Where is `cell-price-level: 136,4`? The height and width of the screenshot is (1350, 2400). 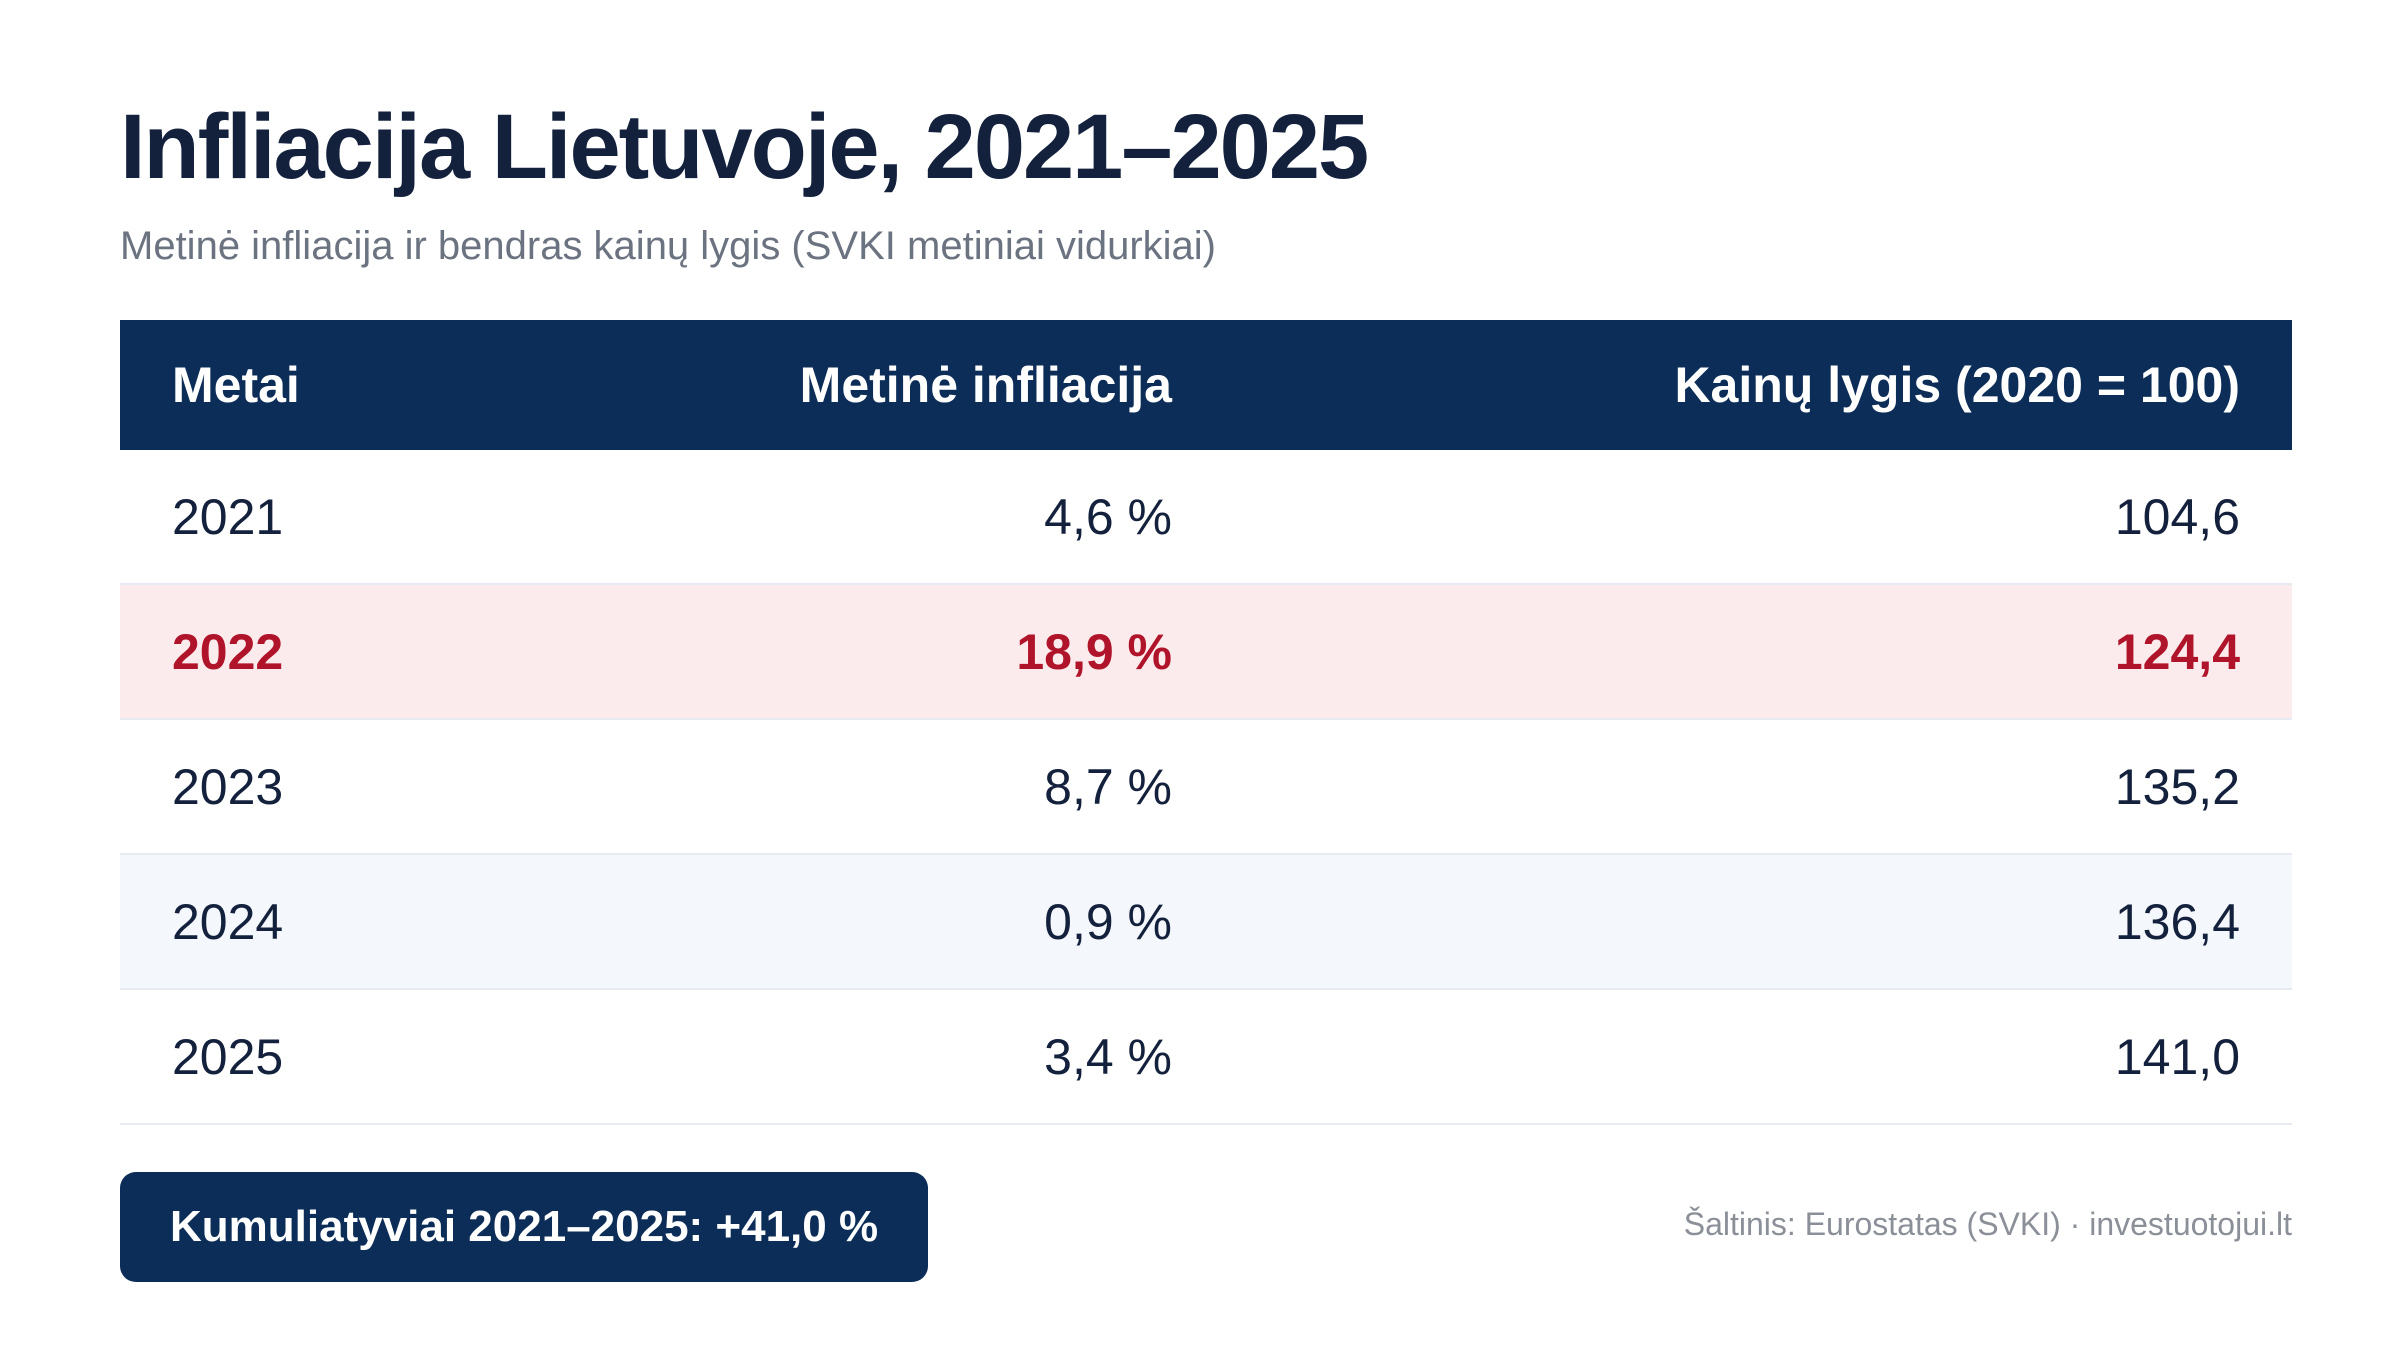
cell-price-level: 136,4 is located at coordinates (2177, 921).